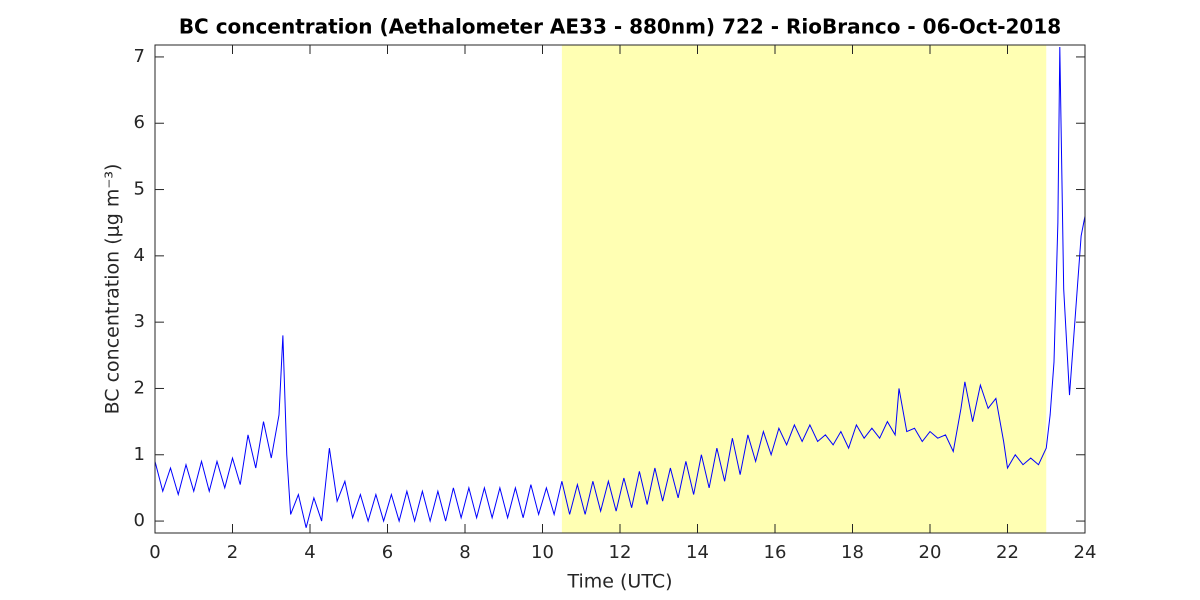  Describe the element at coordinates (697, 552) in the screenshot. I see `x-tick-label: 14` at that location.